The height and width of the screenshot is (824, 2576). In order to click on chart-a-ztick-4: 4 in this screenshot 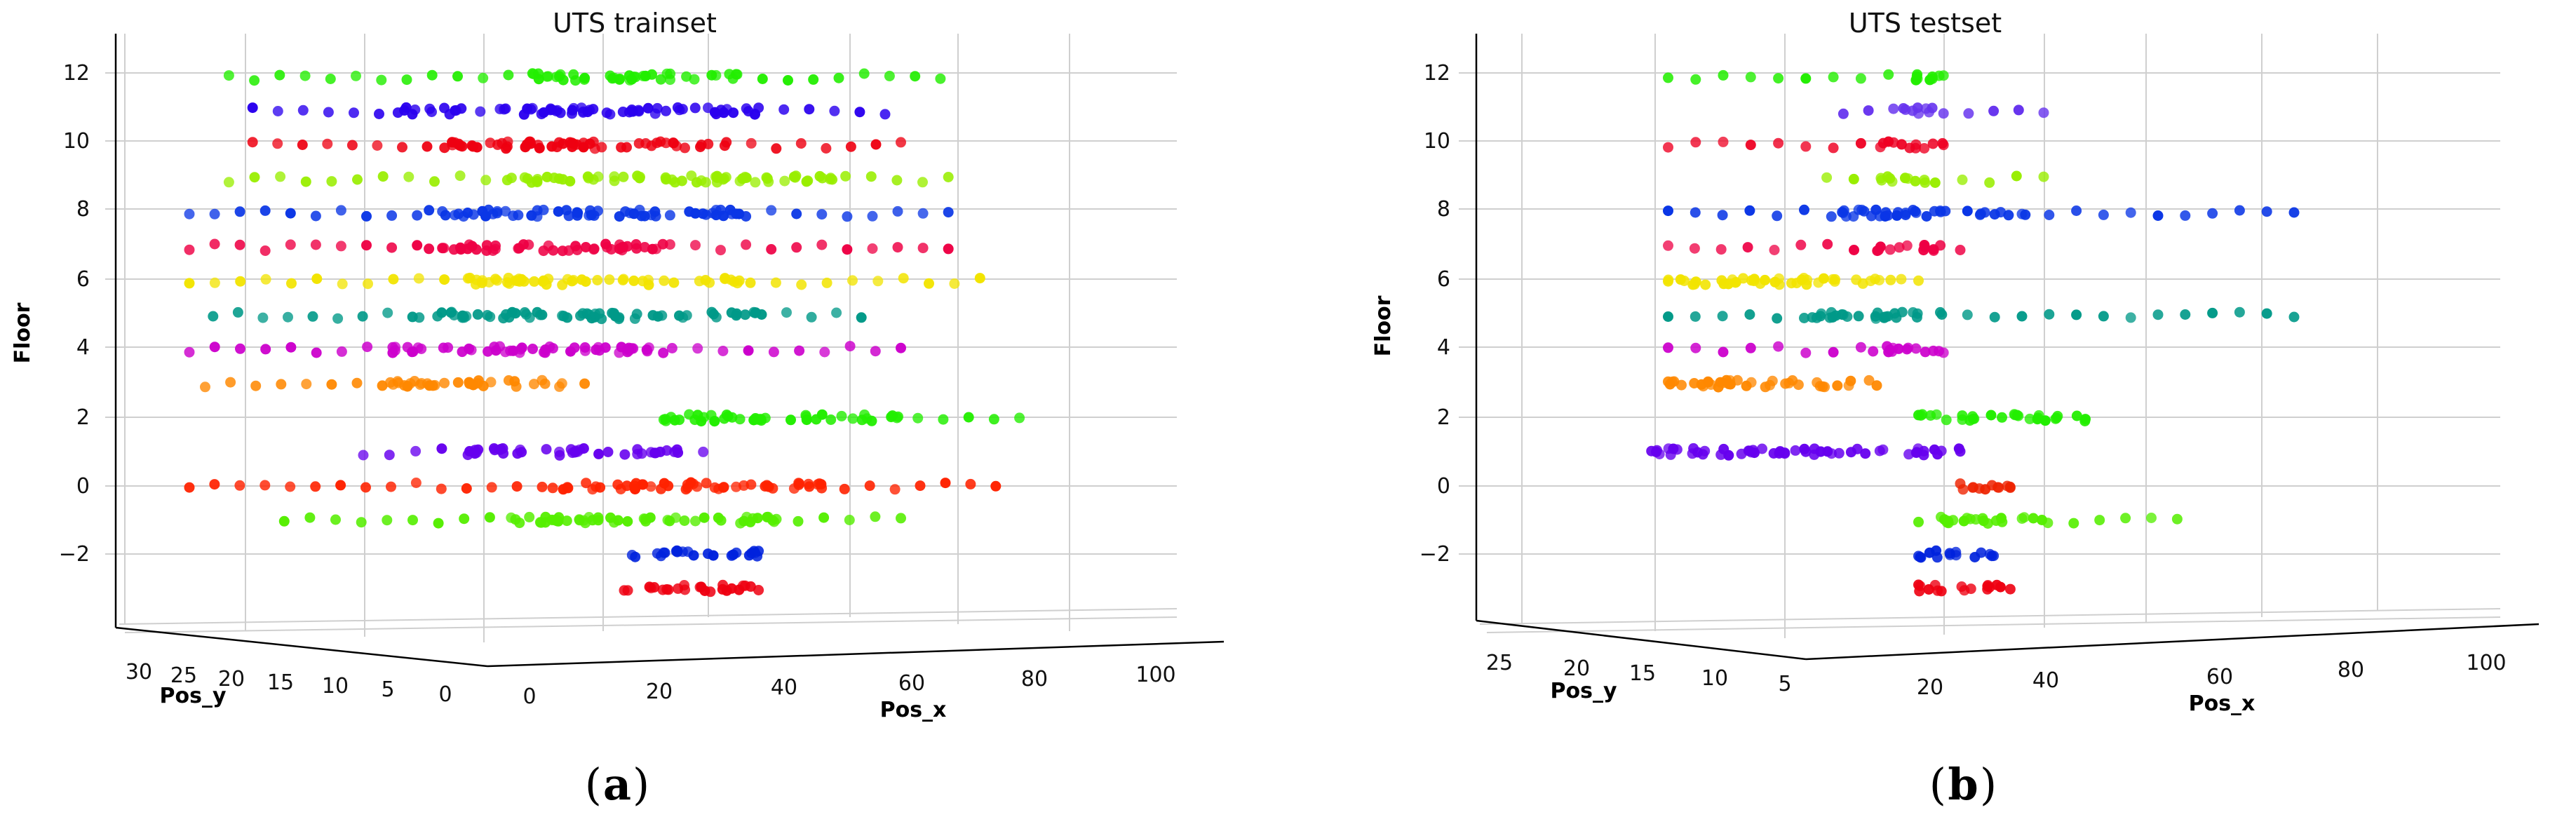, I will do `click(83, 347)`.